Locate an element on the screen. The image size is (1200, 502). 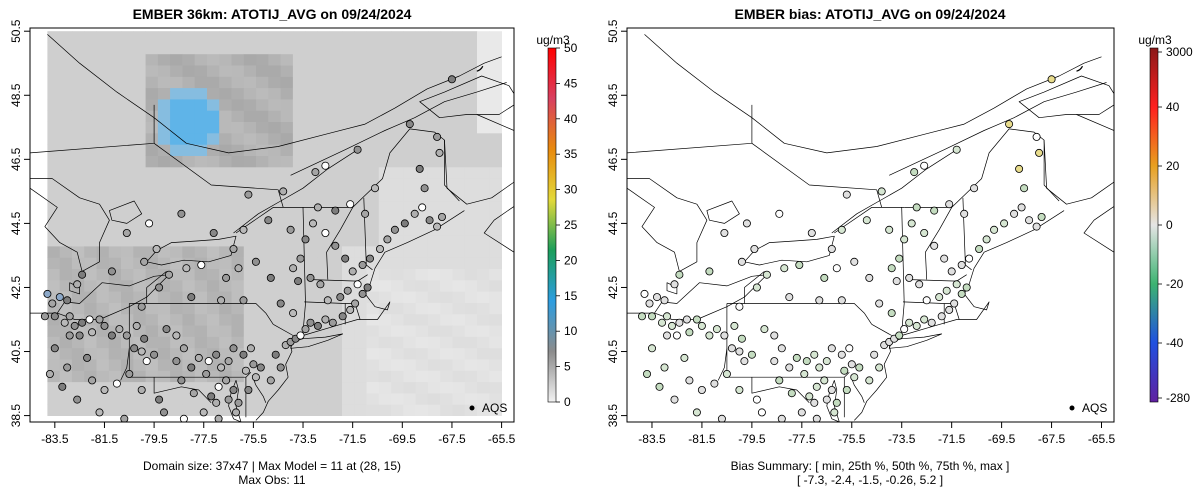
island-mark is located at coordinates (1080, 68).